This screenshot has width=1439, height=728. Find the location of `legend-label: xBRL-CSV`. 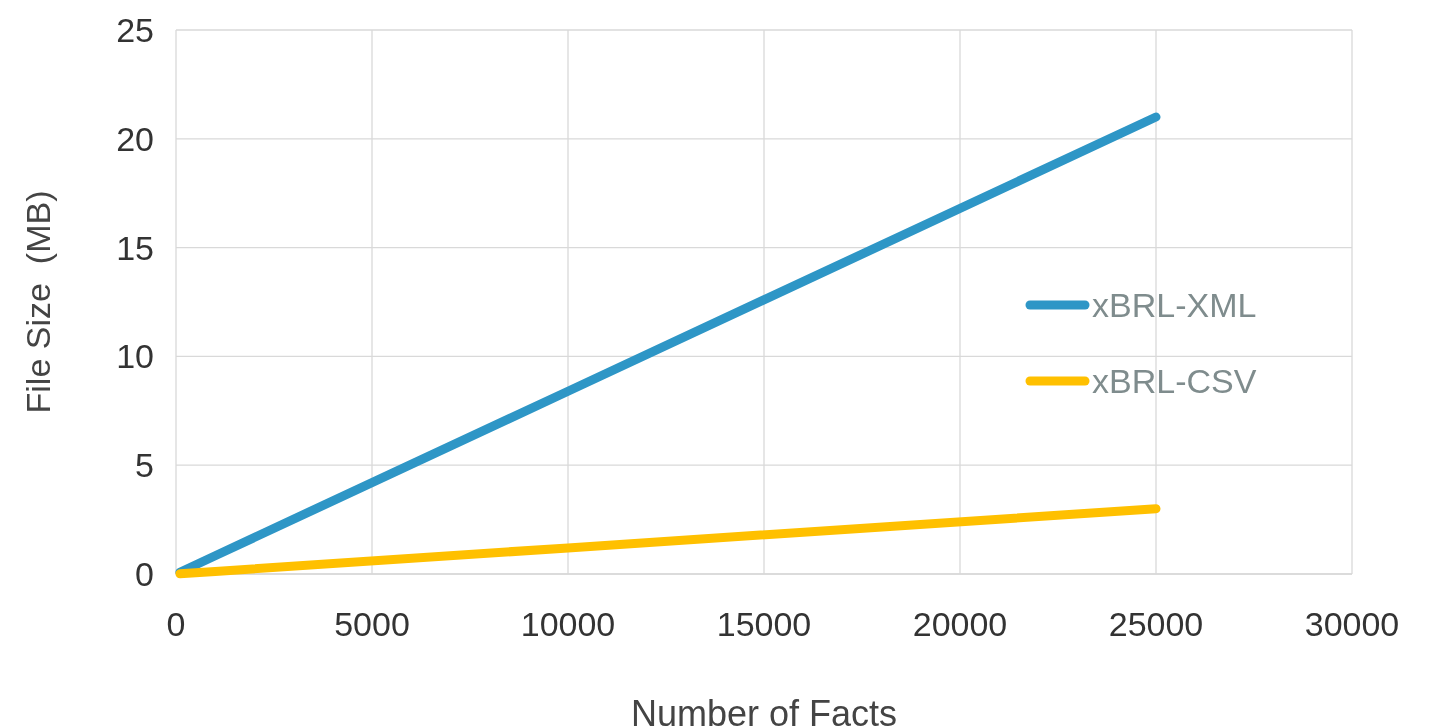

legend-label: xBRL-CSV is located at coordinates (1174, 381).